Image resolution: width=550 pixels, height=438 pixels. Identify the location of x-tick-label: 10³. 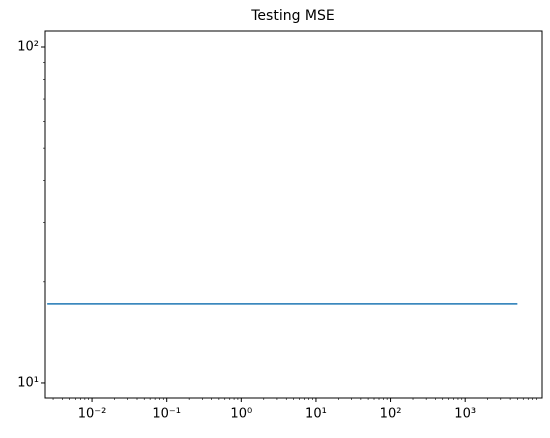
(465, 414).